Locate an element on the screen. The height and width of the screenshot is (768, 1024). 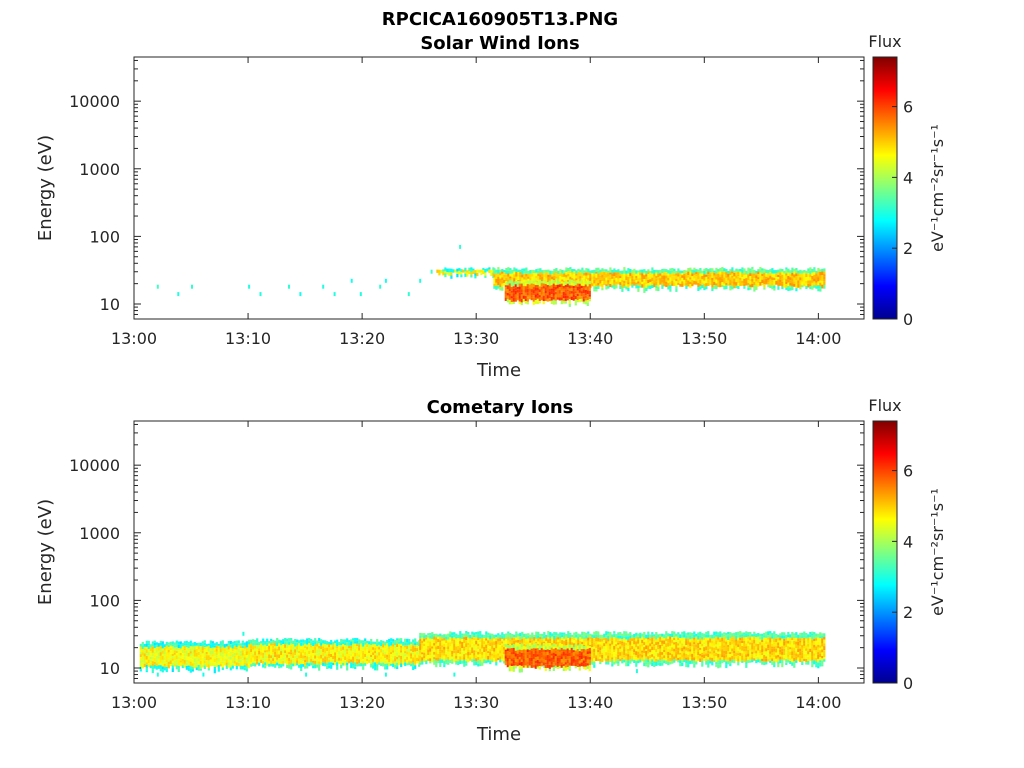
heatmap-cells is located at coordinates (482, 654).